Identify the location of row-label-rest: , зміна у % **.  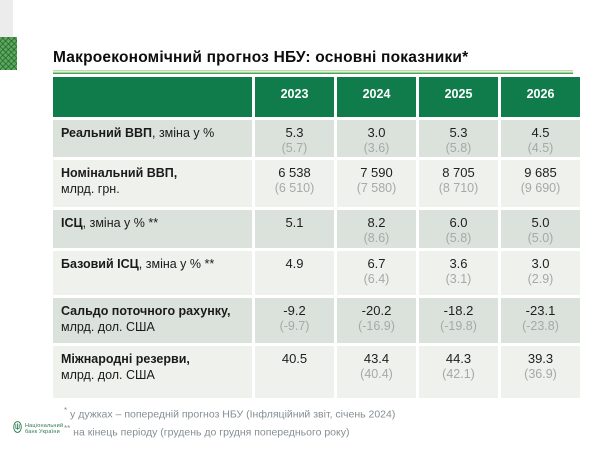
(176, 264).